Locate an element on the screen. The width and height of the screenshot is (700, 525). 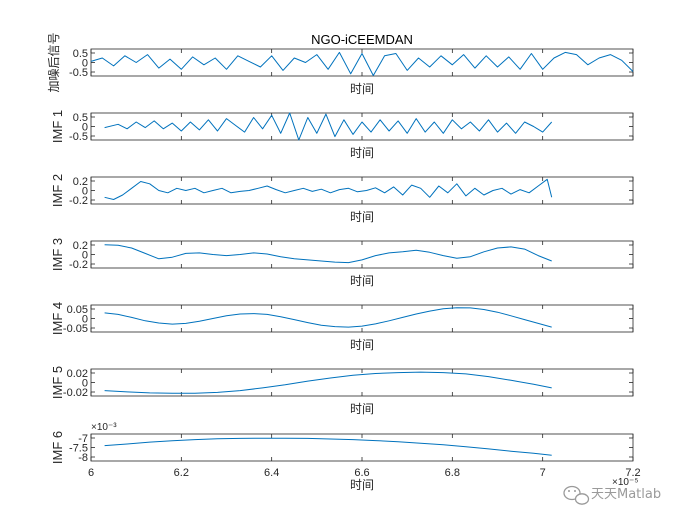
y-tick-label: -0.02 is located at coordinates (75, 393).